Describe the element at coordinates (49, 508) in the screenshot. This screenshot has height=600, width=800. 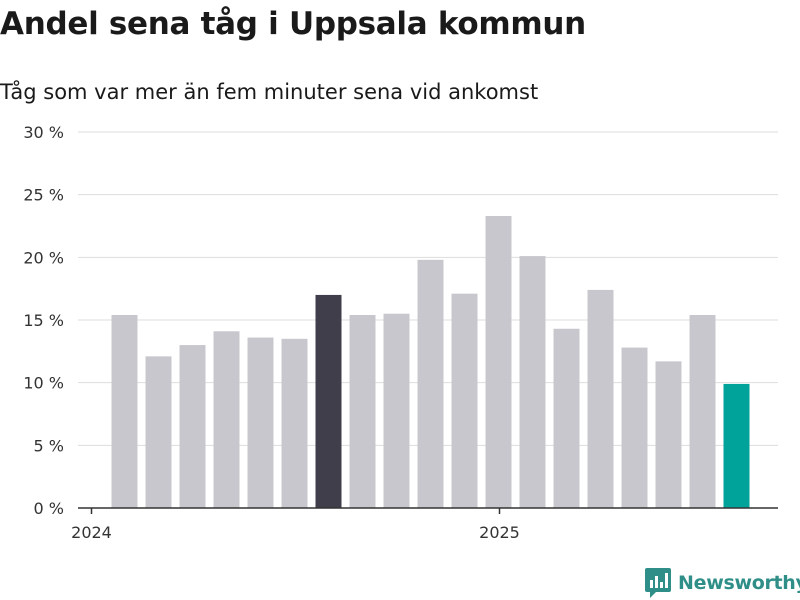
I see `y-tick-label: 0 %` at that location.